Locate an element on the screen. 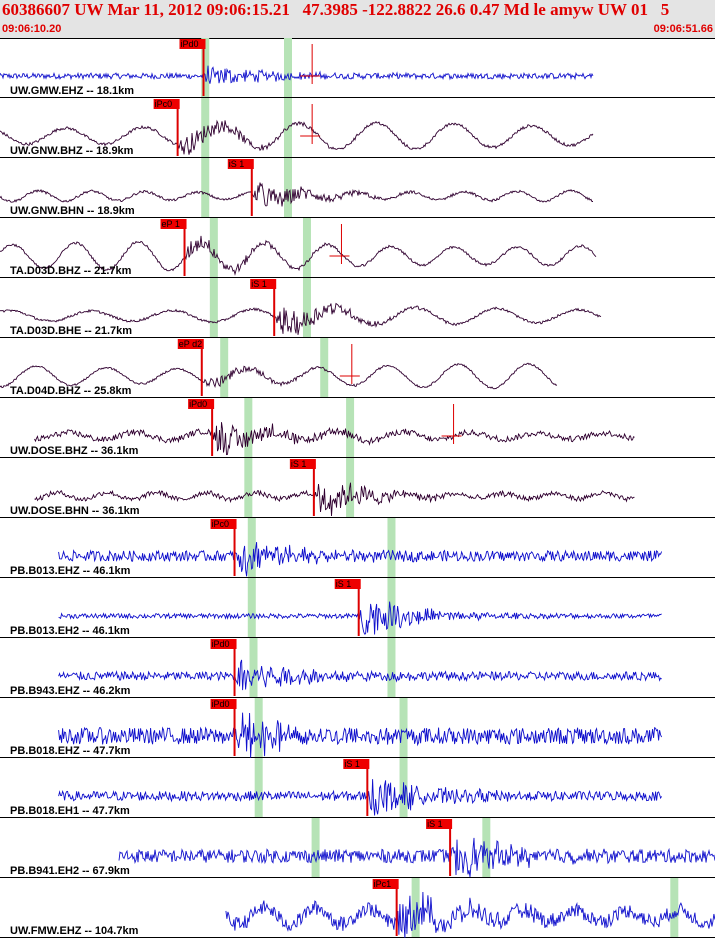  station-label: UW.GMW.EHZ -- 18.1km is located at coordinates (72, 91).